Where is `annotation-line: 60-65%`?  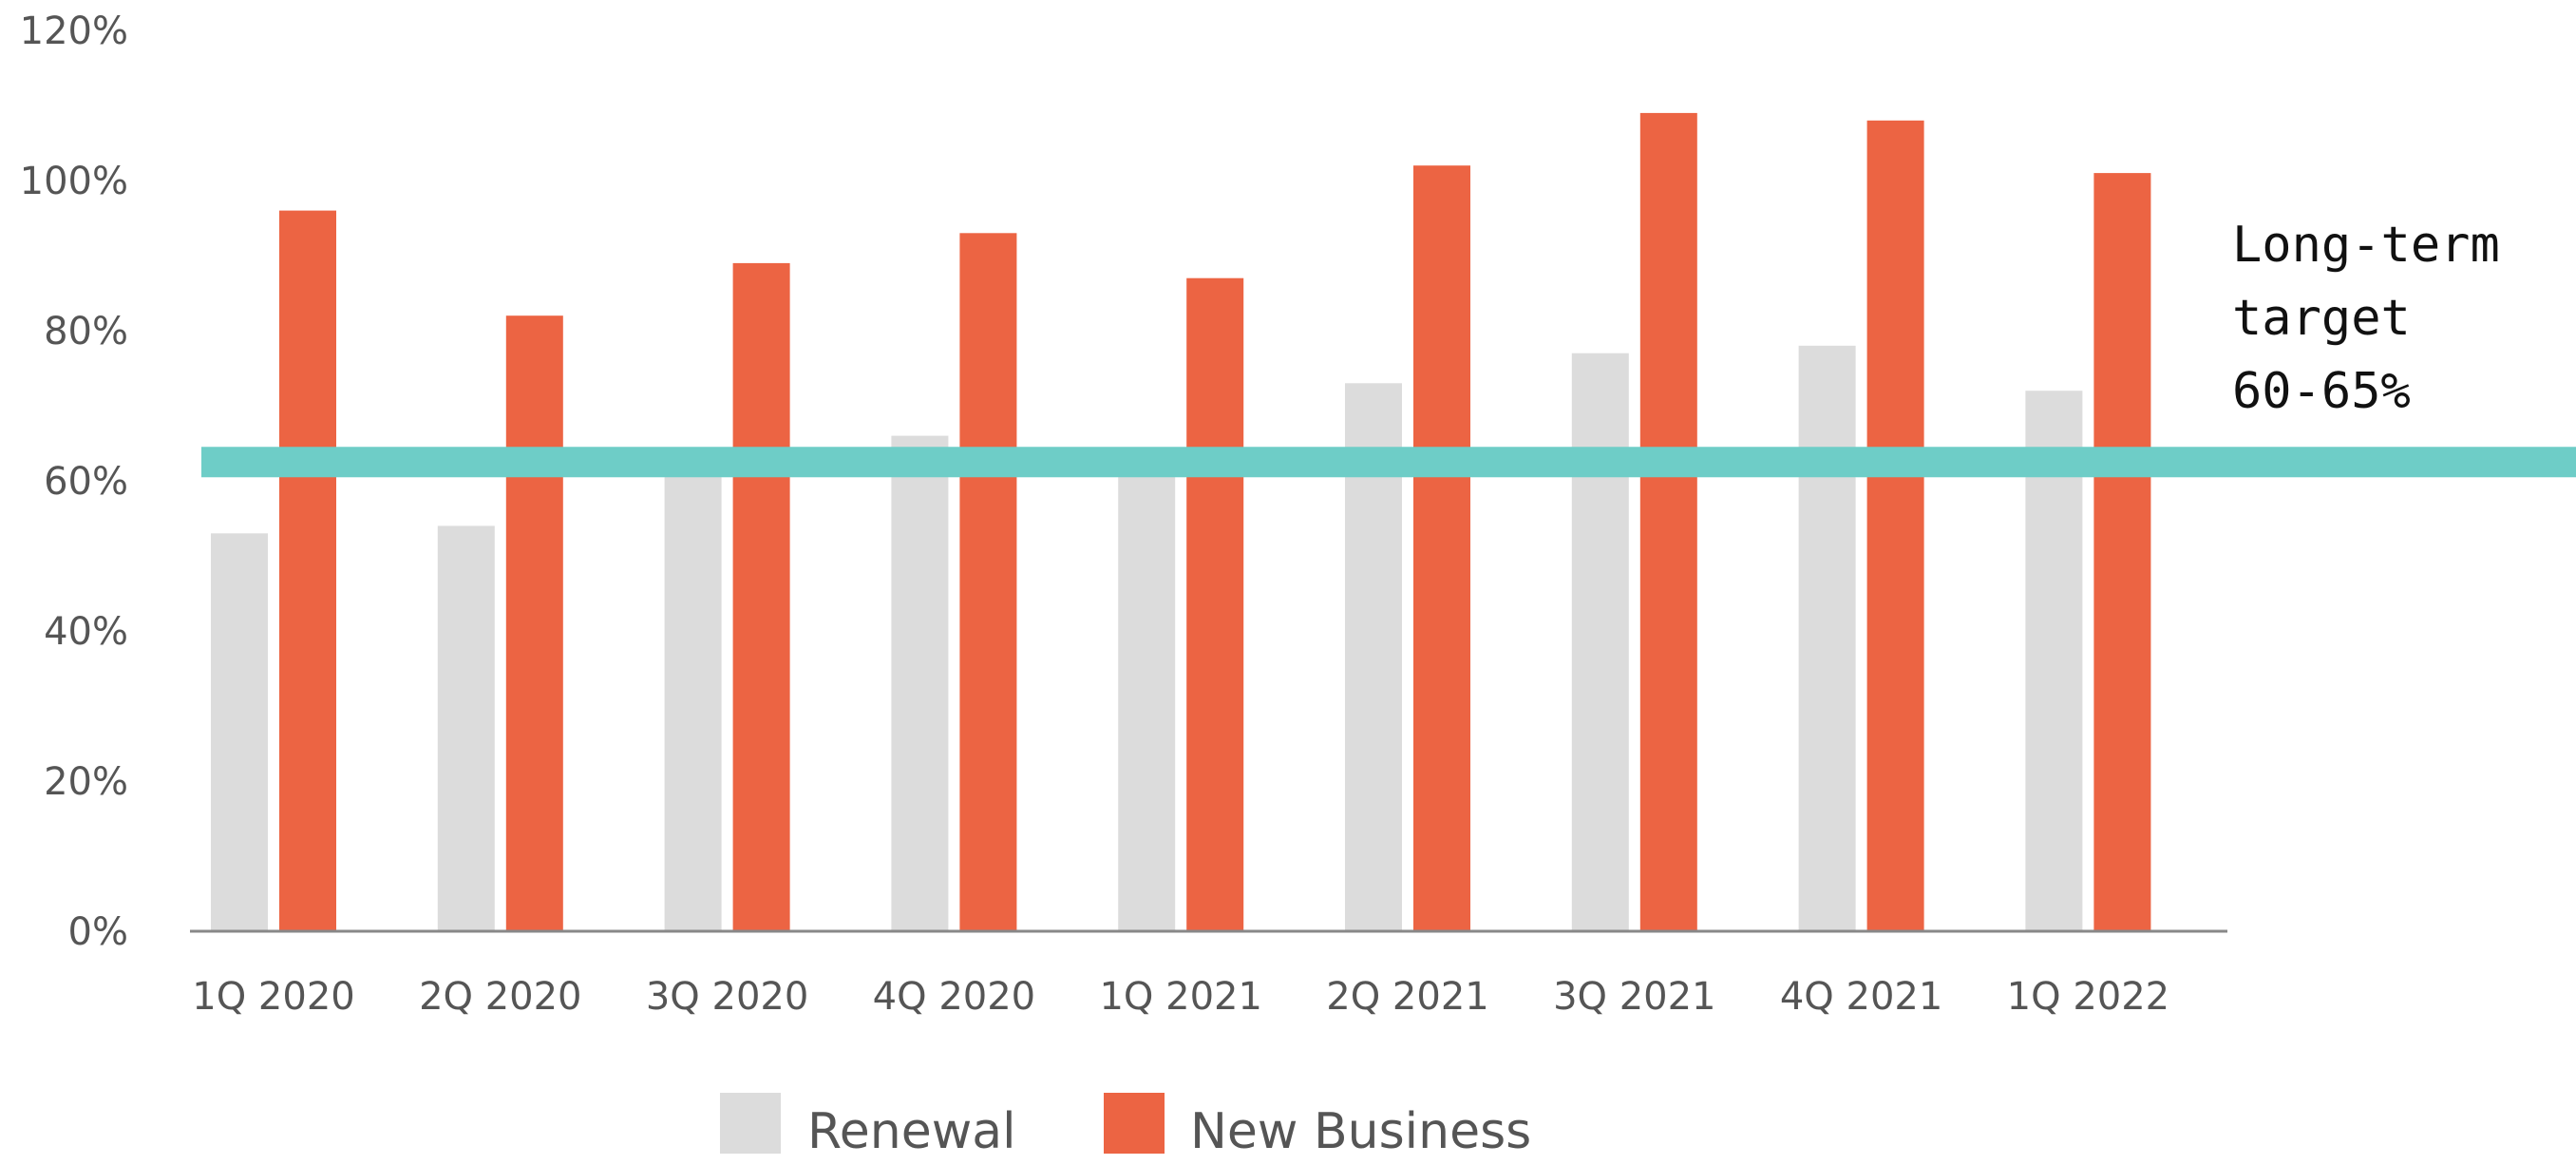
annotation-line: 60-65% is located at coordinates (2321, 391).